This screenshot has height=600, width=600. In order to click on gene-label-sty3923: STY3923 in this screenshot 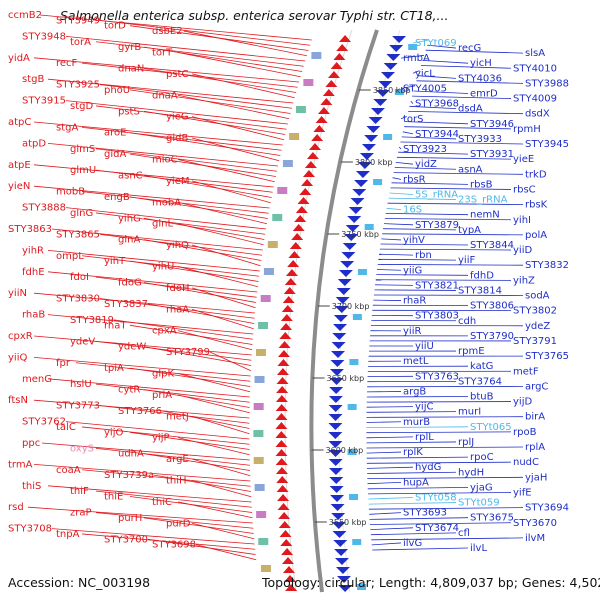, I will do `click(425, 149)`.